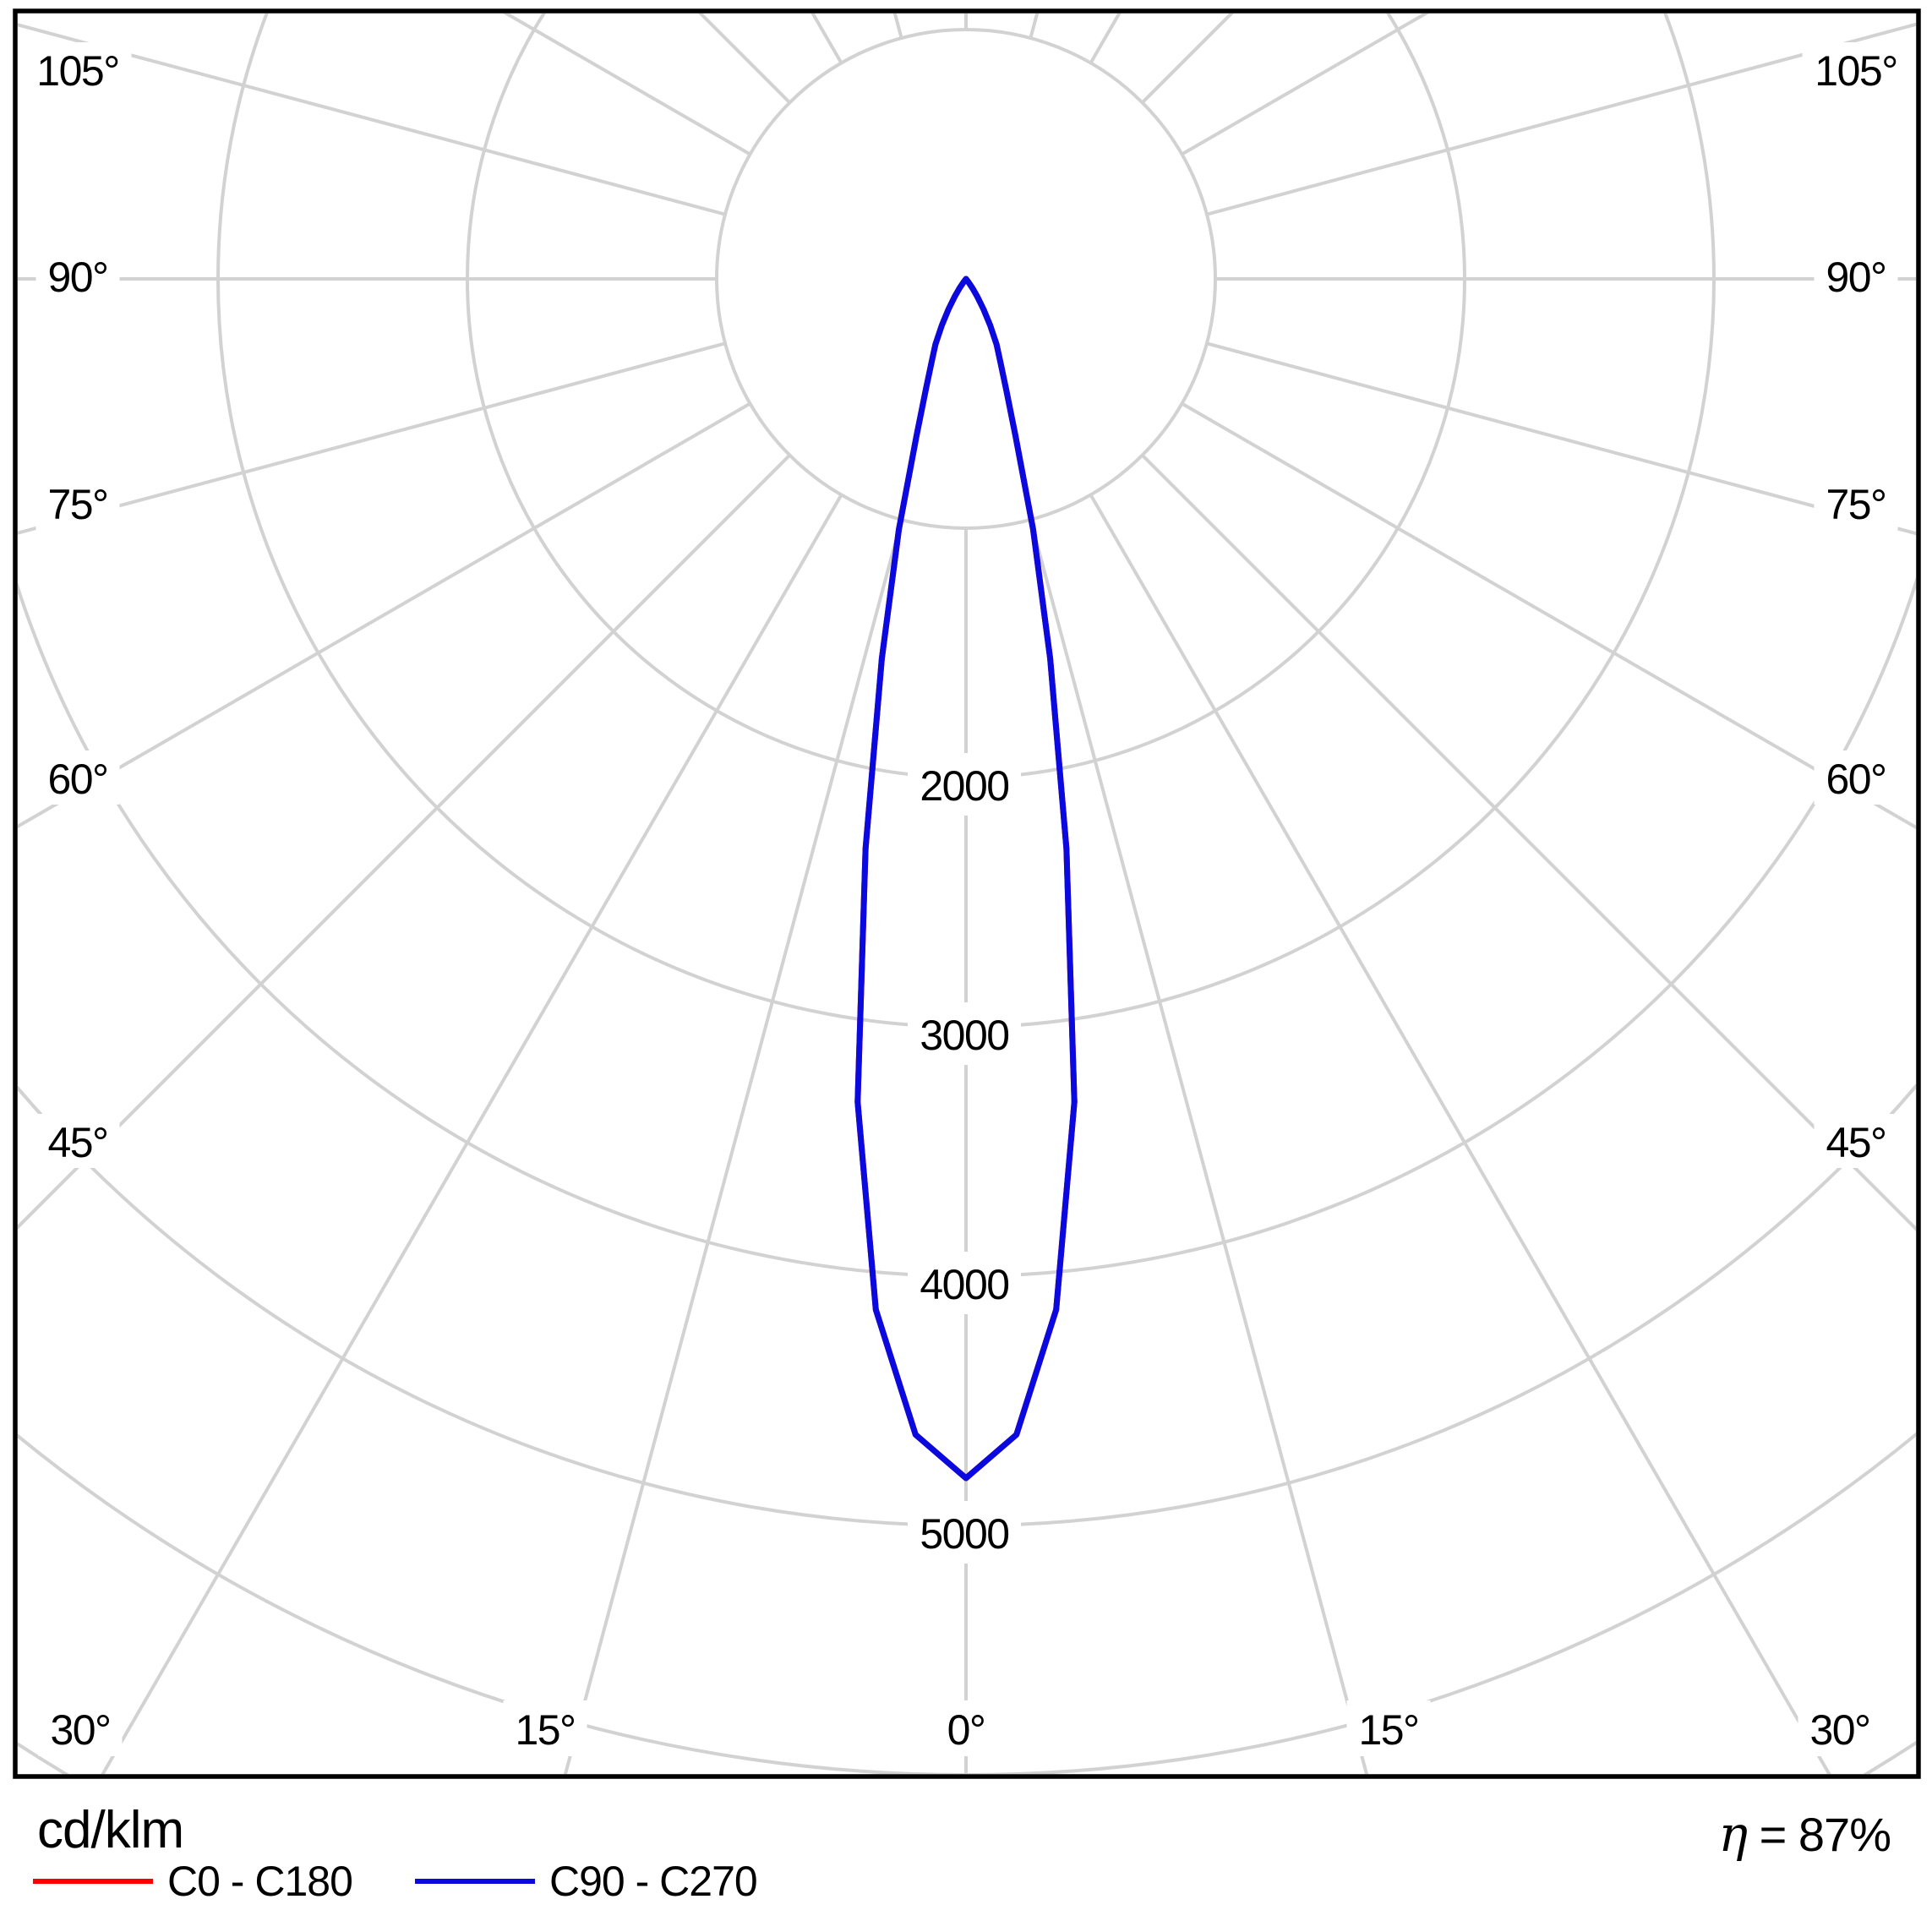 This screenshot has width=1932, height=1932. I want to click on angle-tick-bottom-0: 30°, so click(80, 1730).